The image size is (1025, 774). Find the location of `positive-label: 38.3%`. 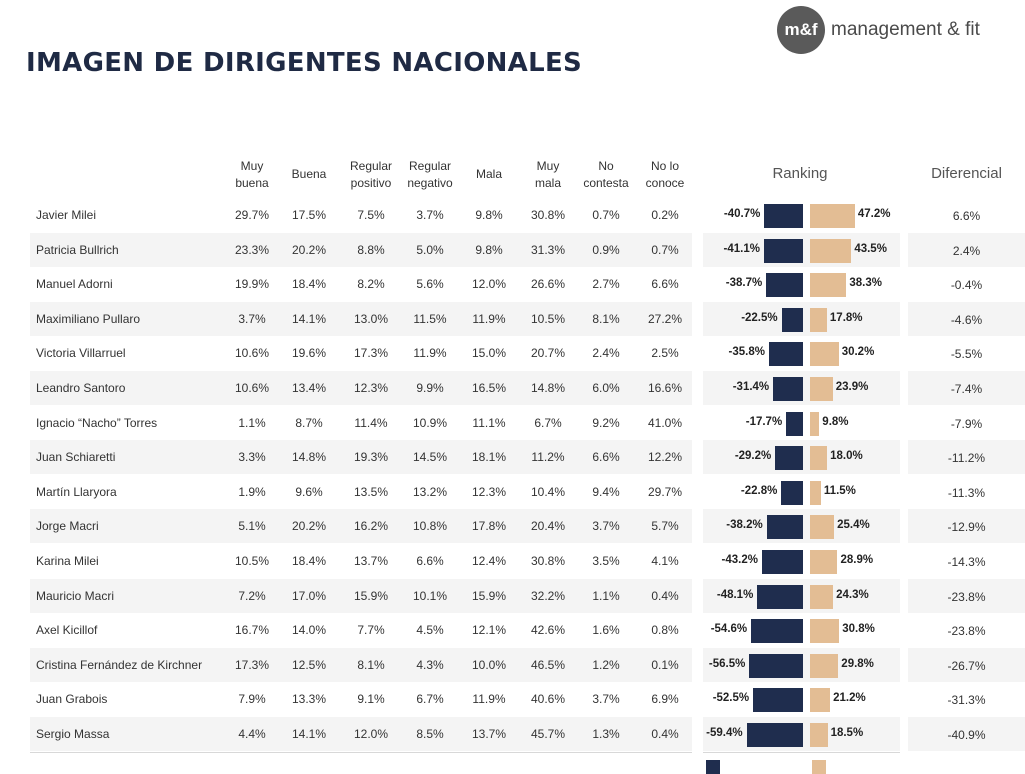

positive-label: 38.3% is located at coordinates (865, 283).